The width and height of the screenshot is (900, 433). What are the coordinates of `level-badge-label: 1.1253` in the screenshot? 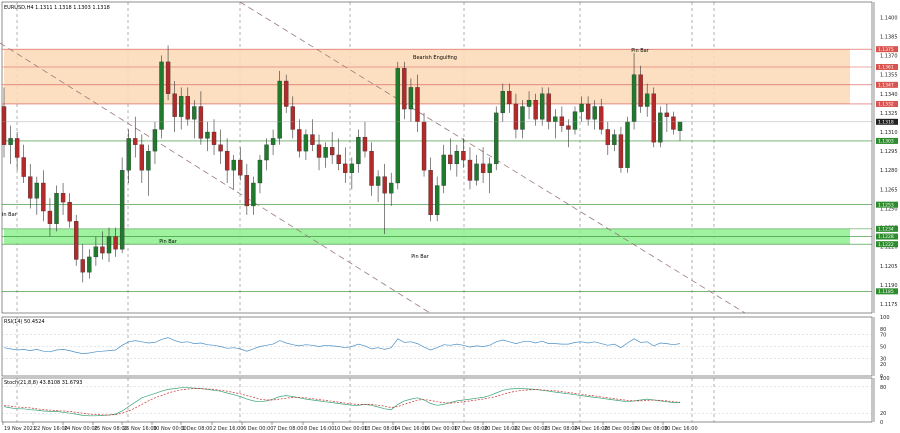 It's located at (886, 205).